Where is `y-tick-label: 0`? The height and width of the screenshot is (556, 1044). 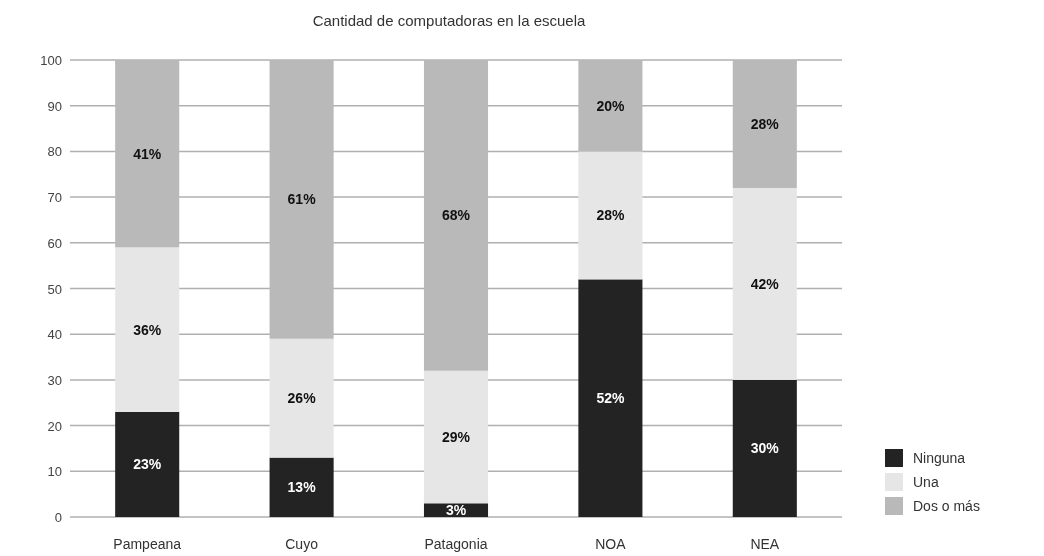 y-tick-label: 0 is located at coordinates (58, 517).